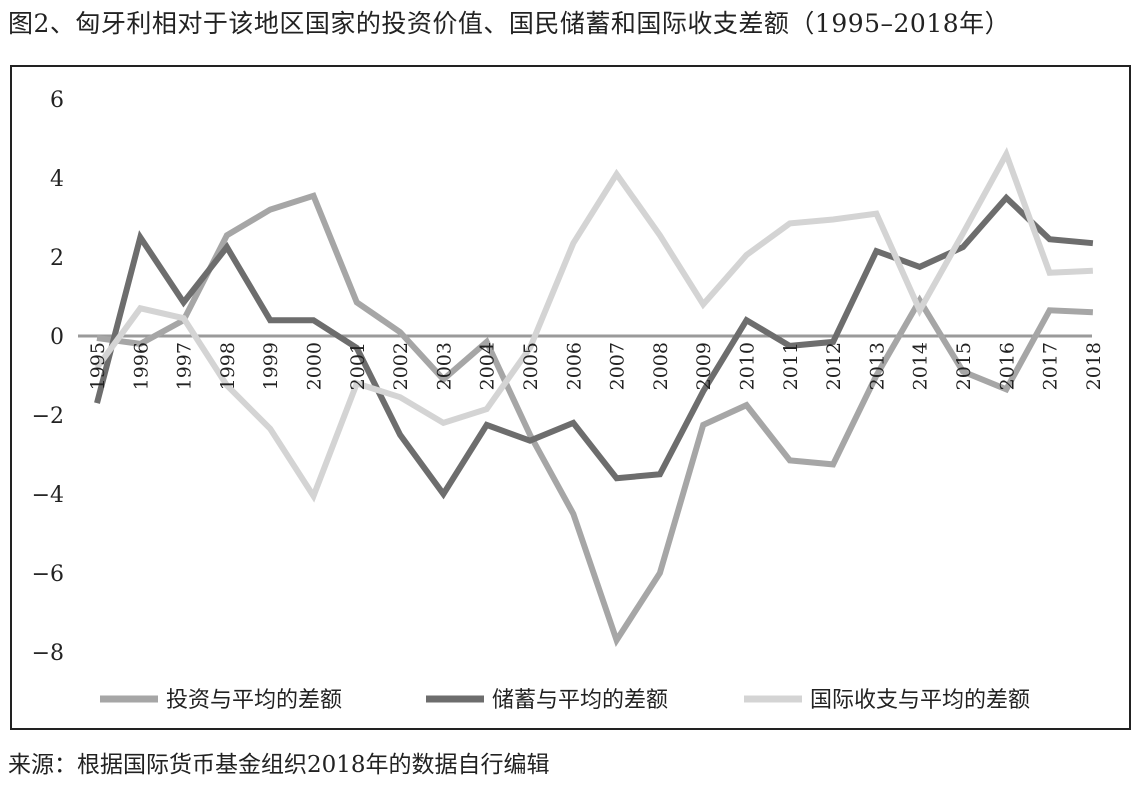 The height and width of the screenshot is (787, 1138). I want to click on x-tick-label: 2002, so click(401, 366).